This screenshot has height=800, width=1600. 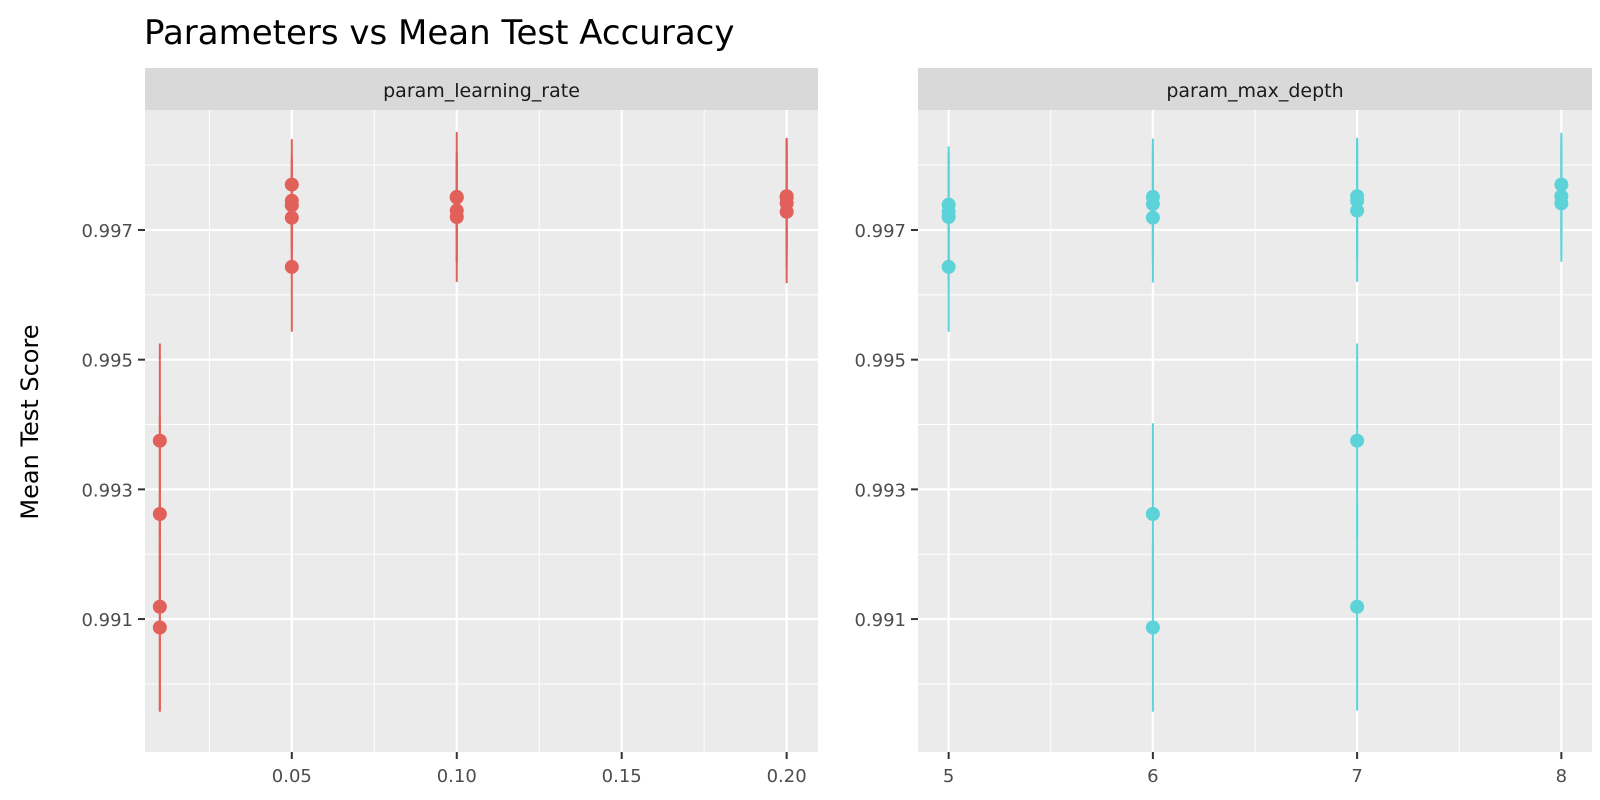 What do you see at coordinates (1152, 776) in the screenshot?
I see `x-tick-label: 6` at bounding box center [1152, 776].